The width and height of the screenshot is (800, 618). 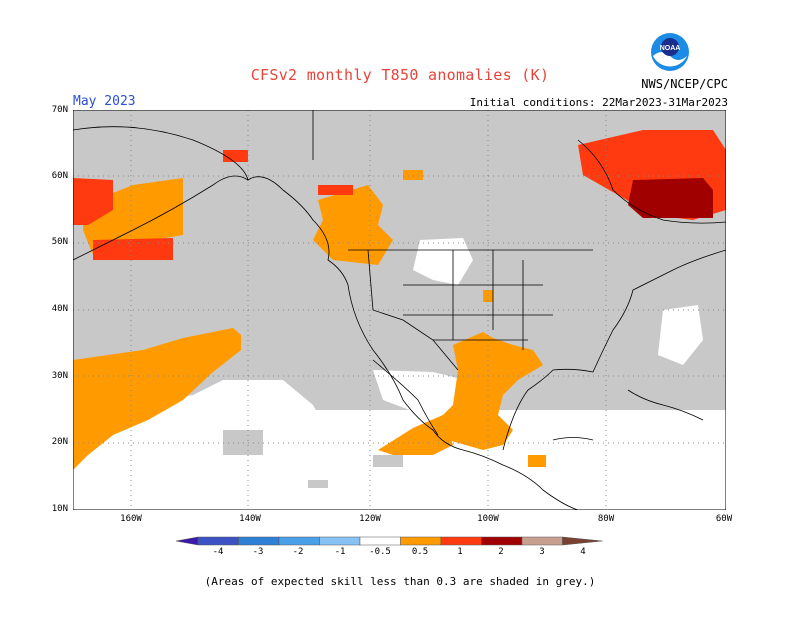 I want to click on noaa-logo: NOAA, so click(x=670, y=52).